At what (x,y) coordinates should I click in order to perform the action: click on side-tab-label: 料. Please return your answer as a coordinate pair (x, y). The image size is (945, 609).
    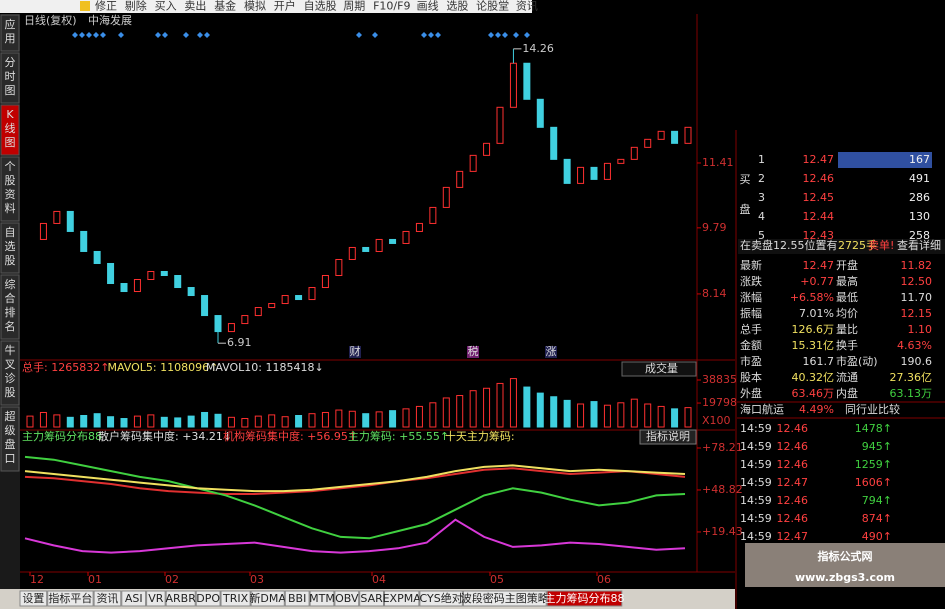
    Looking at the image, I should click on (10, 208).